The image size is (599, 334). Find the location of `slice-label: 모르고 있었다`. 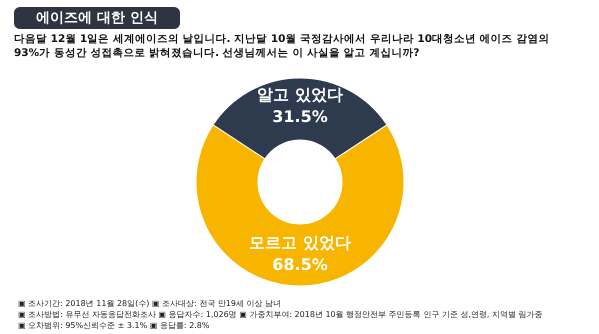

slice-label: 모르고 있었다 is located at coordinates (300, 242).